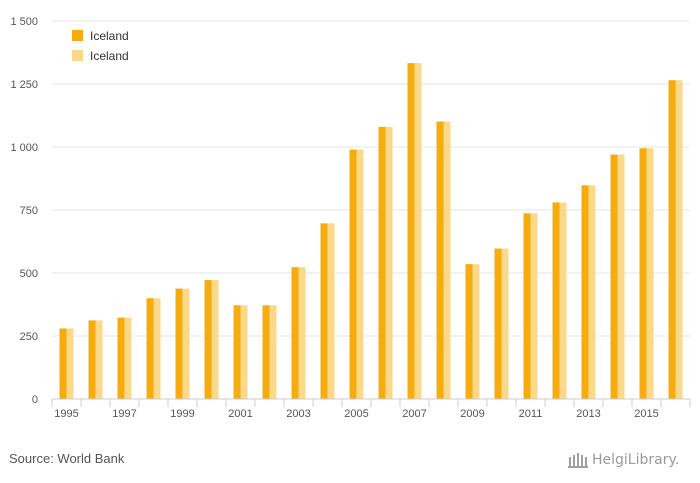  I want to click on x-tick-label: 1995, so click(66, 414).